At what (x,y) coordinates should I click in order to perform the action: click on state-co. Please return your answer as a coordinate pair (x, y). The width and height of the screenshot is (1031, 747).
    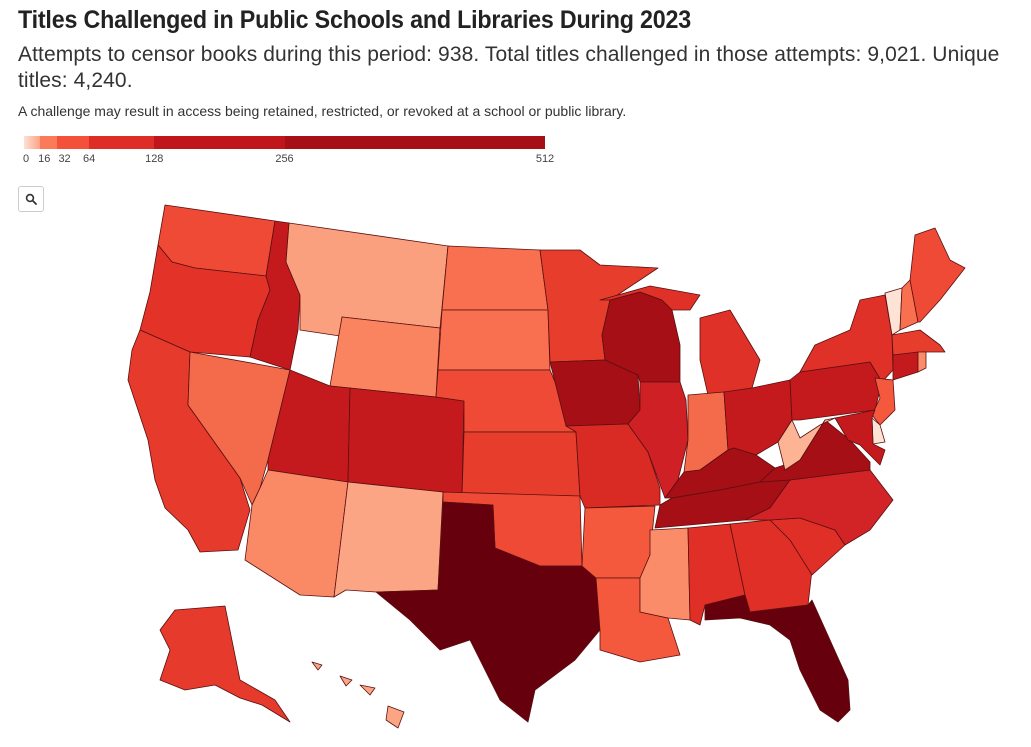
    Looking at the image, I should click on (406, 441).